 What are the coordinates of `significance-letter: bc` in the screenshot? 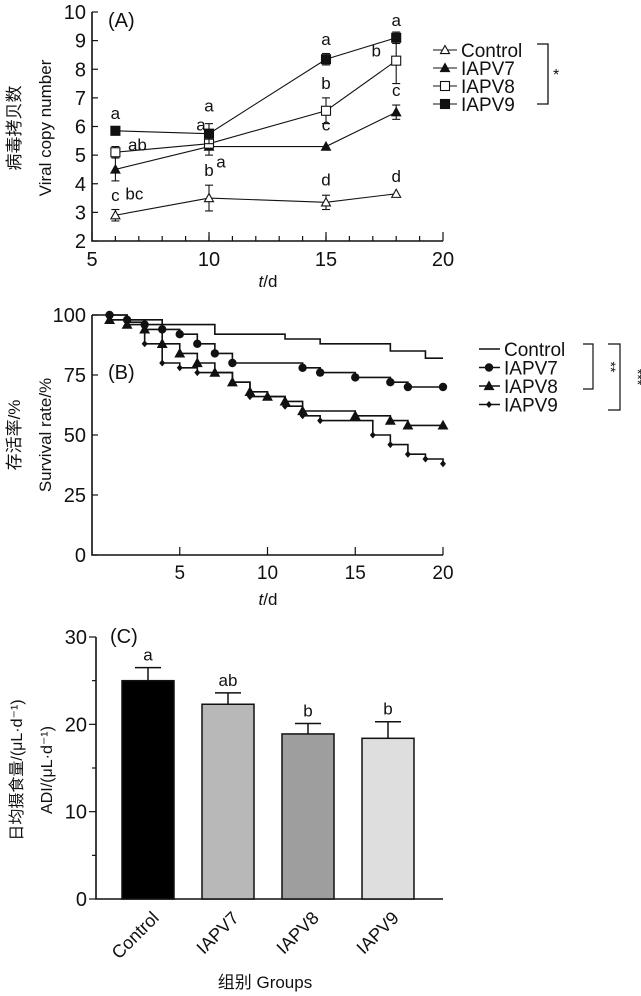 It's located at (134, 193).